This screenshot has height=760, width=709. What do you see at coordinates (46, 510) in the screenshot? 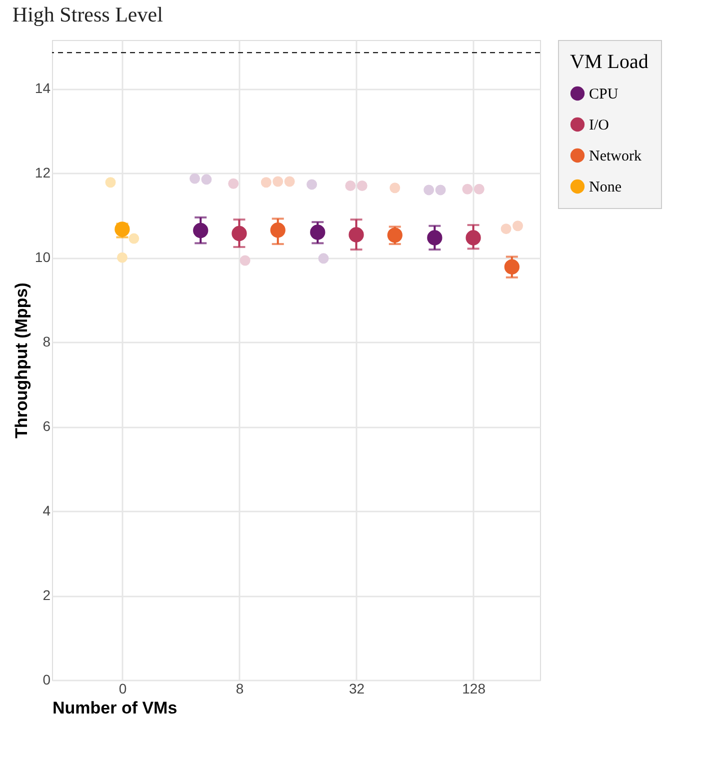
I see `y-tick-label: 4` at bounding box center [46, 510].